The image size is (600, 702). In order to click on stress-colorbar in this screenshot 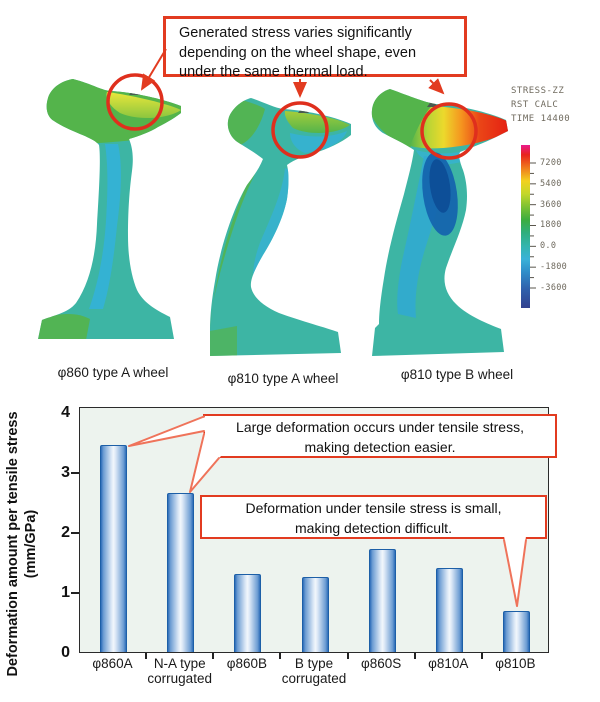, I will do `click(528, 226)`.